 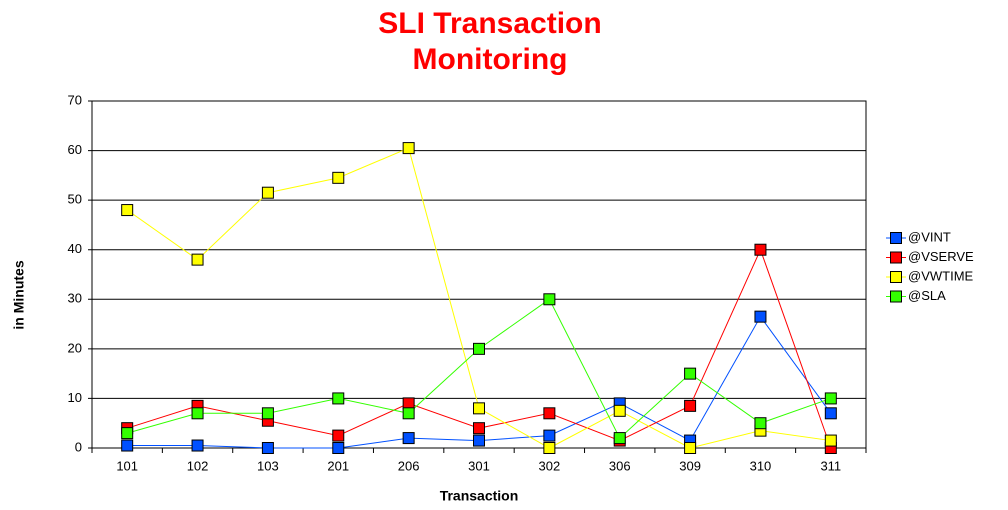 I want to click on x-tick-label: 206, so click(x=409, y=465).